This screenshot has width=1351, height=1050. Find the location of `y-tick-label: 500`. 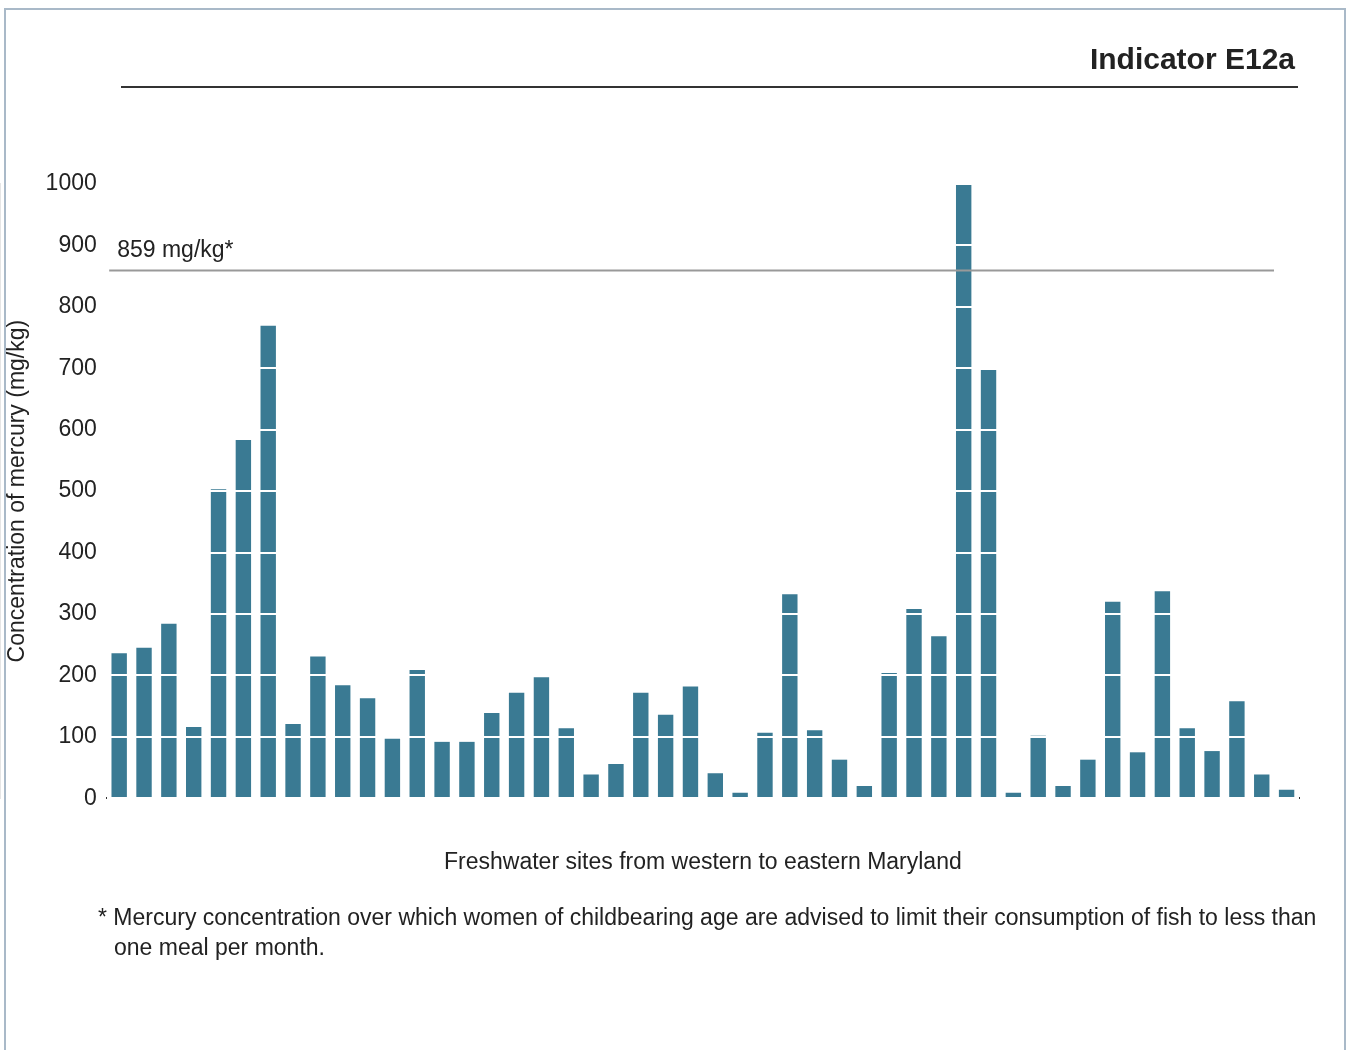

y-tick-label: 500 is located at coordinates (77, 489).